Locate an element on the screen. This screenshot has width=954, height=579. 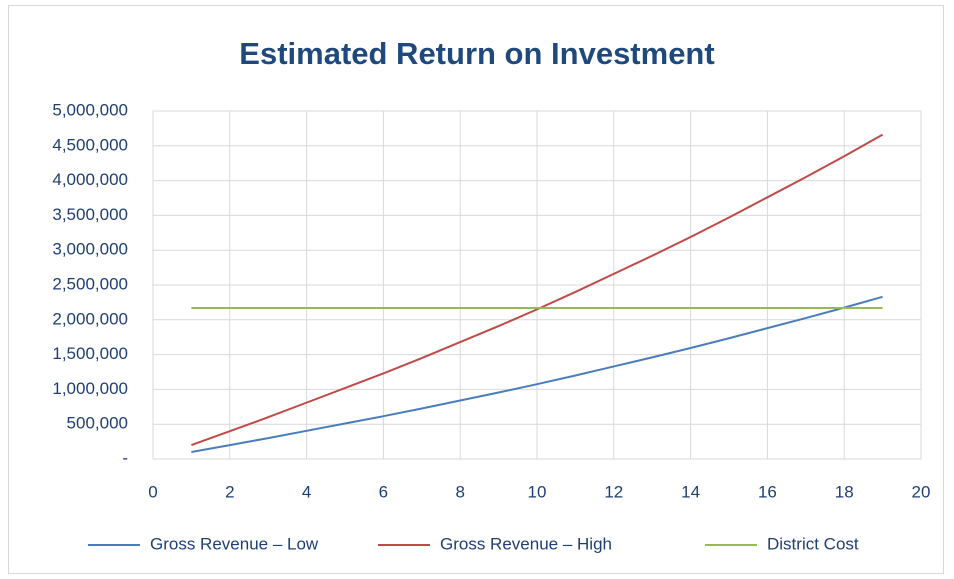
chart-title: Estimated Return on Investment is located at coordinates (476, 53).